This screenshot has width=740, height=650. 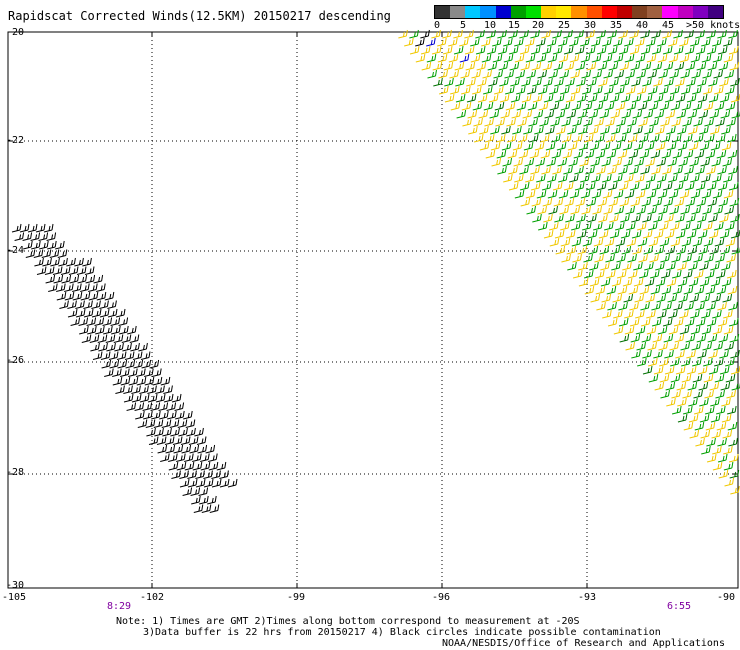 I want to click on lat-label-22: -22, so click(x=15, y=140).